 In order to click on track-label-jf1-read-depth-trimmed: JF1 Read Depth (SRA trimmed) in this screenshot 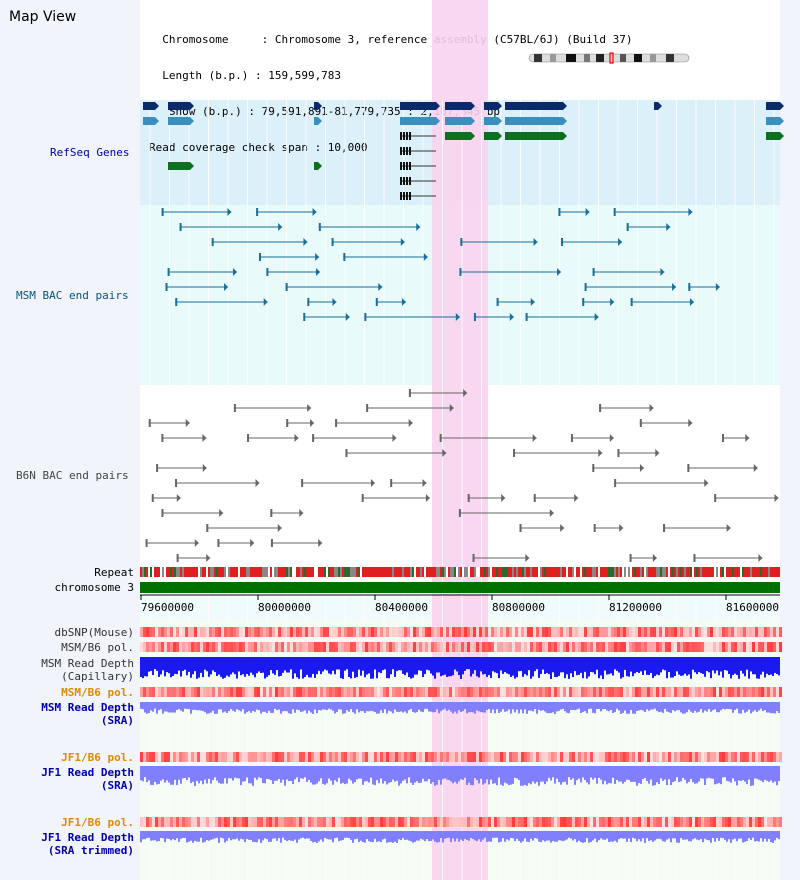, I will do `click(87, 844)`.